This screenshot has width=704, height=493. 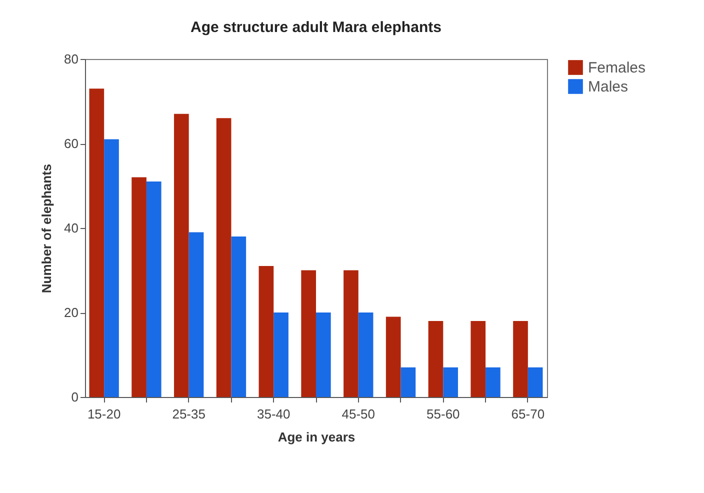 What do you see at coordinates (359, 414) in the screenshot?
I see `x-tick-label: 45-50` at bounding box center [359, 414].